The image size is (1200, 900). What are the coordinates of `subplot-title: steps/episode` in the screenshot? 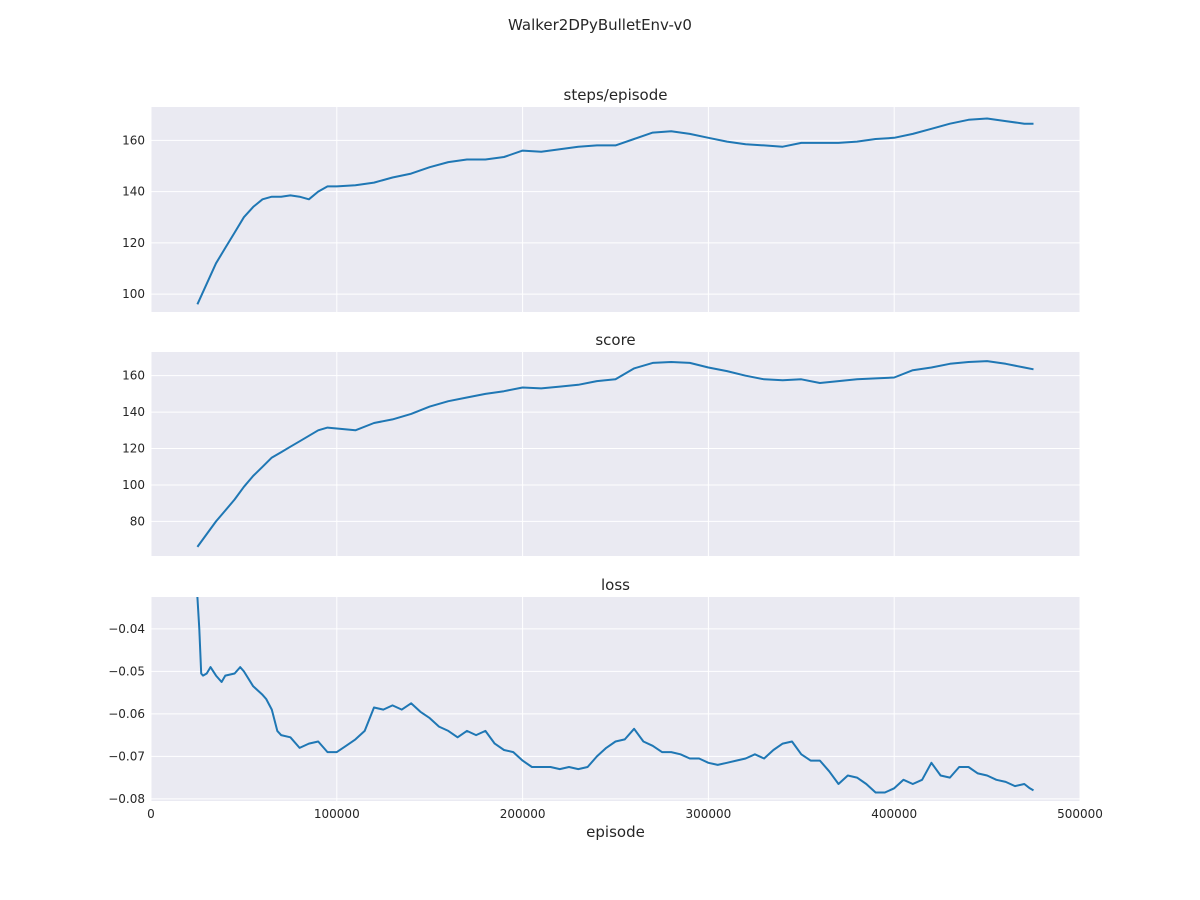 It's located at (616, 95).